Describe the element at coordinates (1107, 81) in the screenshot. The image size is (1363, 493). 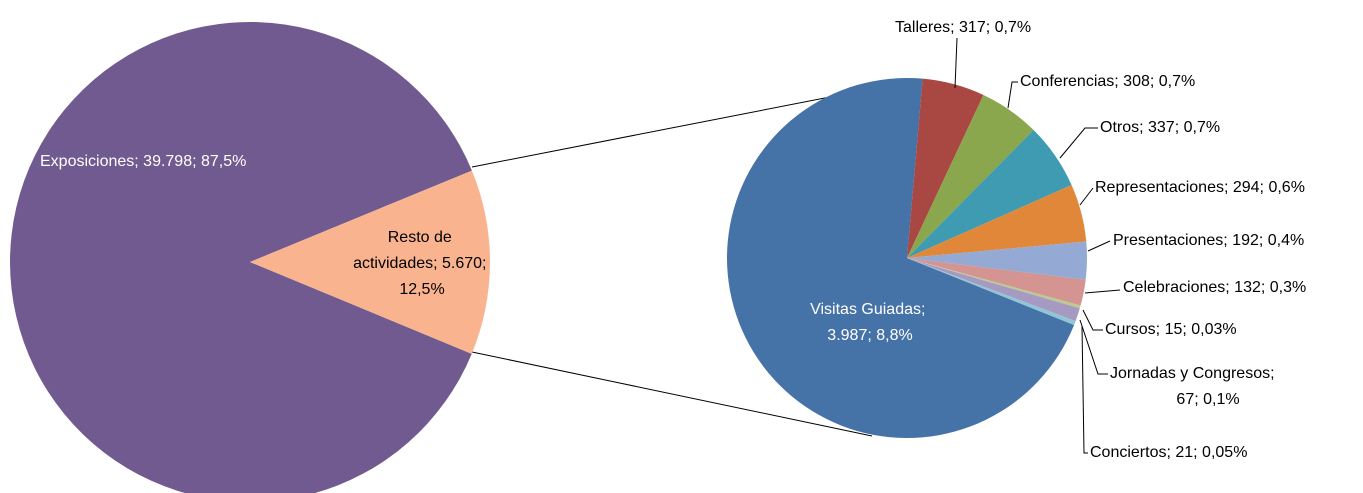
I see `data-label: Conferencias; 308; 0,7%` at that location.